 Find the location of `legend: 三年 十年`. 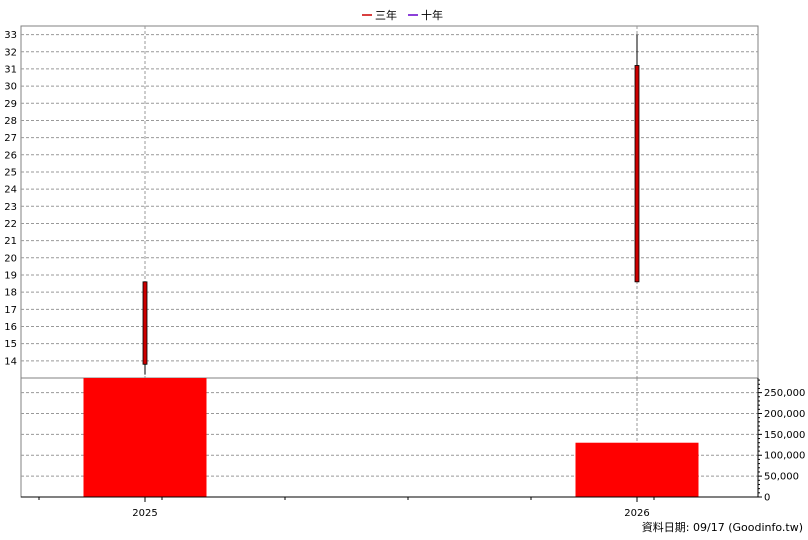

legend: 三年 十年 is located at coordinates (402, 15).